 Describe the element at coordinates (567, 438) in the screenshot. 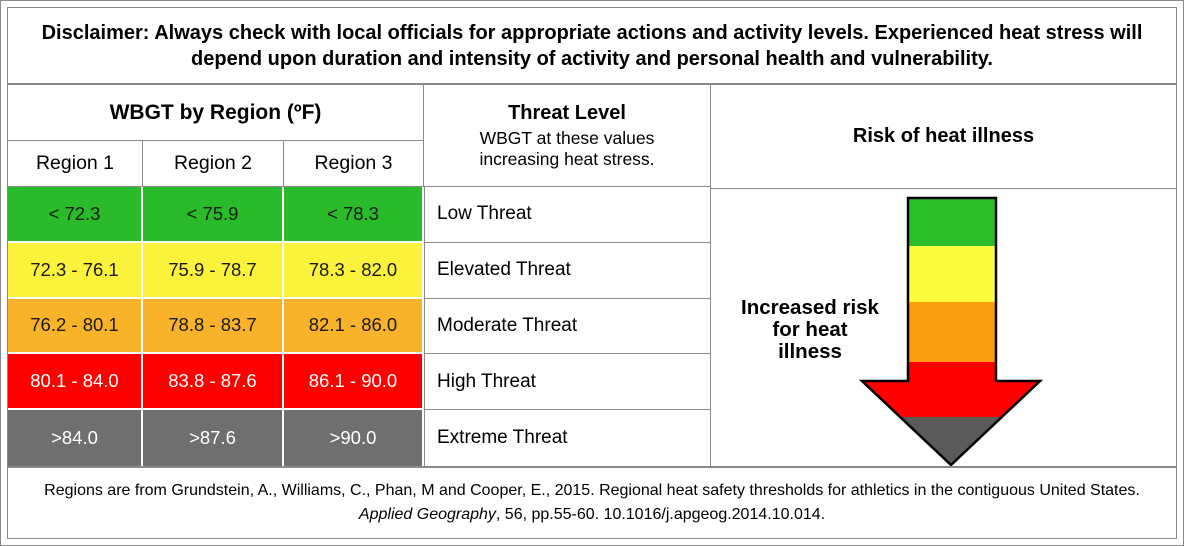

I see `threat-label-extreme: Extreme Threat` at that location.